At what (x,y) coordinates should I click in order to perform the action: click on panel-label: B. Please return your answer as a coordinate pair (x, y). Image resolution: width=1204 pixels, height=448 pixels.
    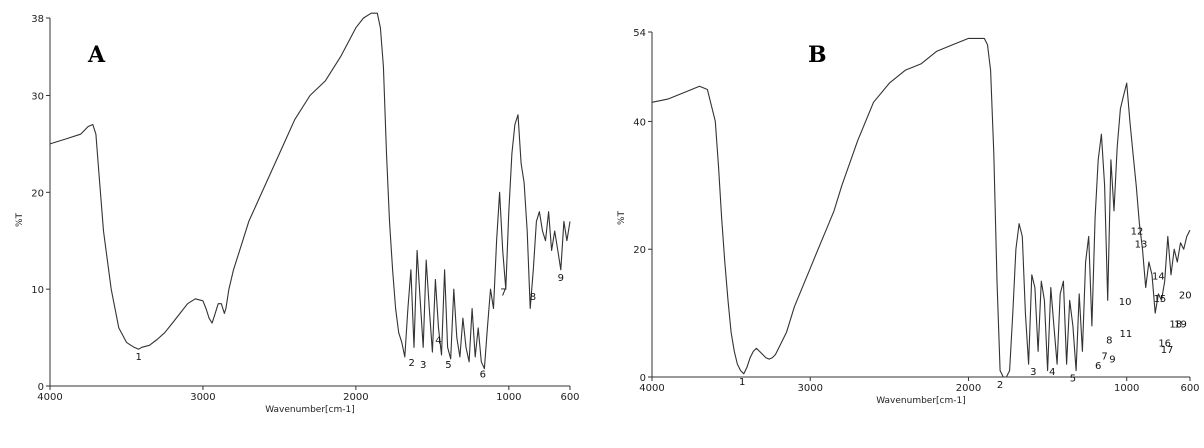
    Looking at the image, I should click on (817, 55).